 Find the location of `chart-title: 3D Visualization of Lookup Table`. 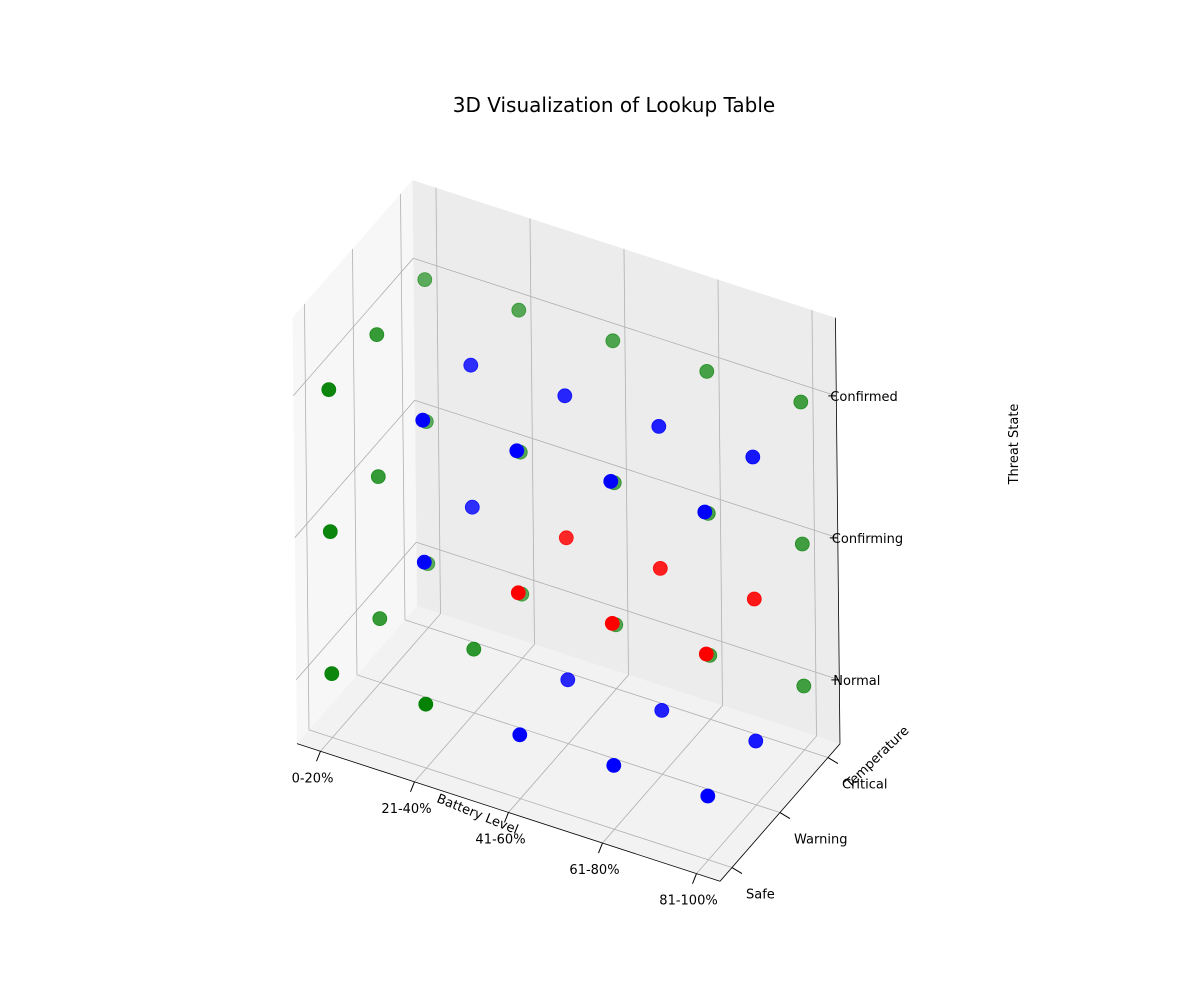

chart-title: 3D Visualization of Lookup Table is located at coordinates (614, 105).